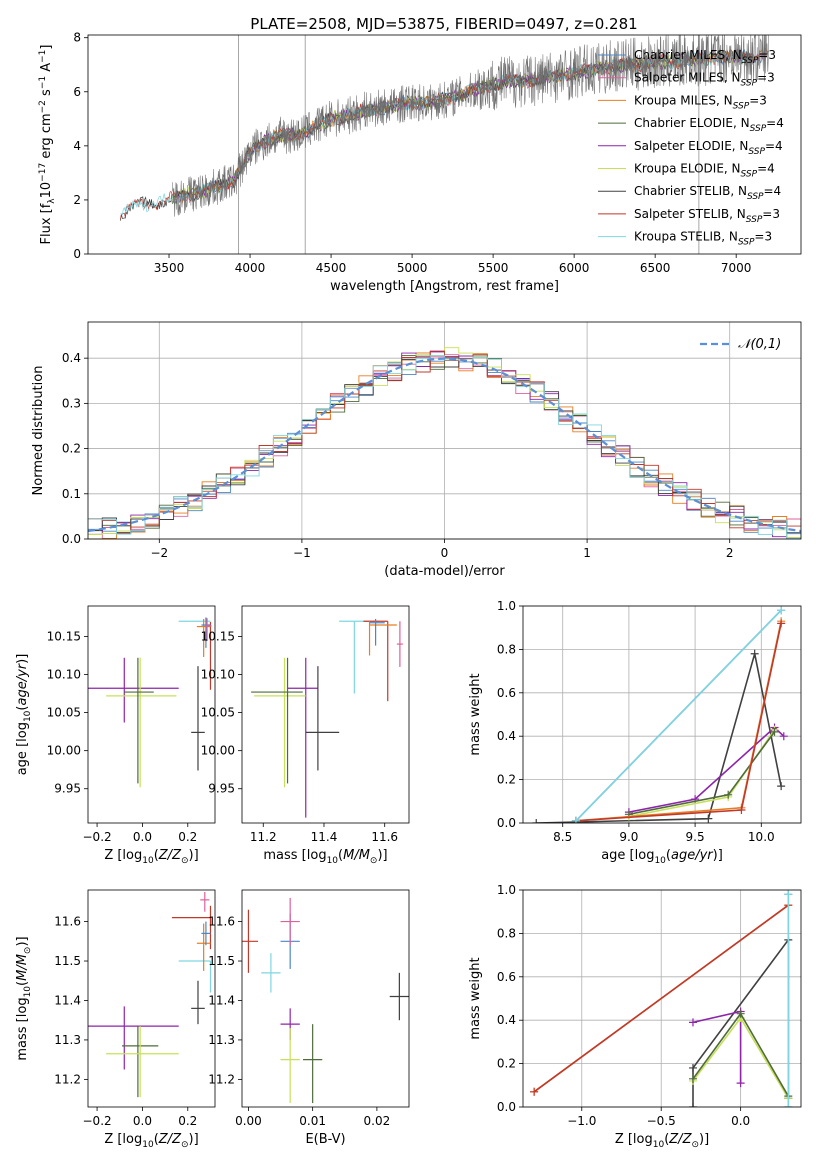 This screenshot has height=1170, width=819. Describe the element at coordinates (150, 994) in the screenshot. I see `errorbars` at that location.